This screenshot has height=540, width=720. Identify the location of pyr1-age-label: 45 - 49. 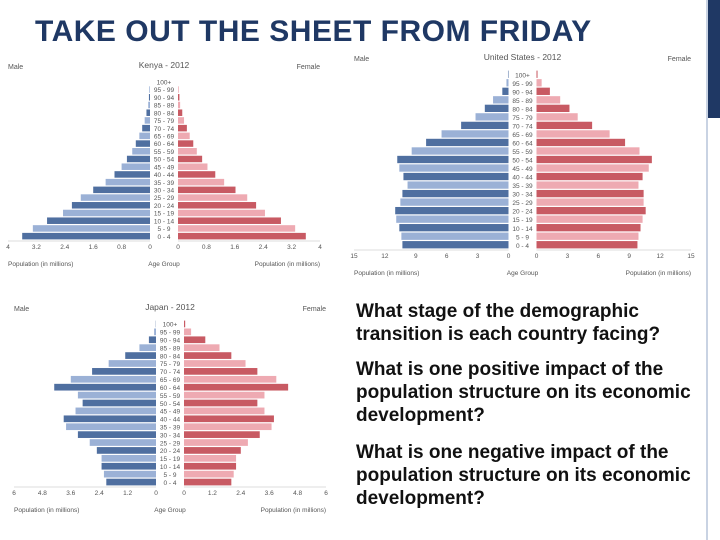
(522, 169).